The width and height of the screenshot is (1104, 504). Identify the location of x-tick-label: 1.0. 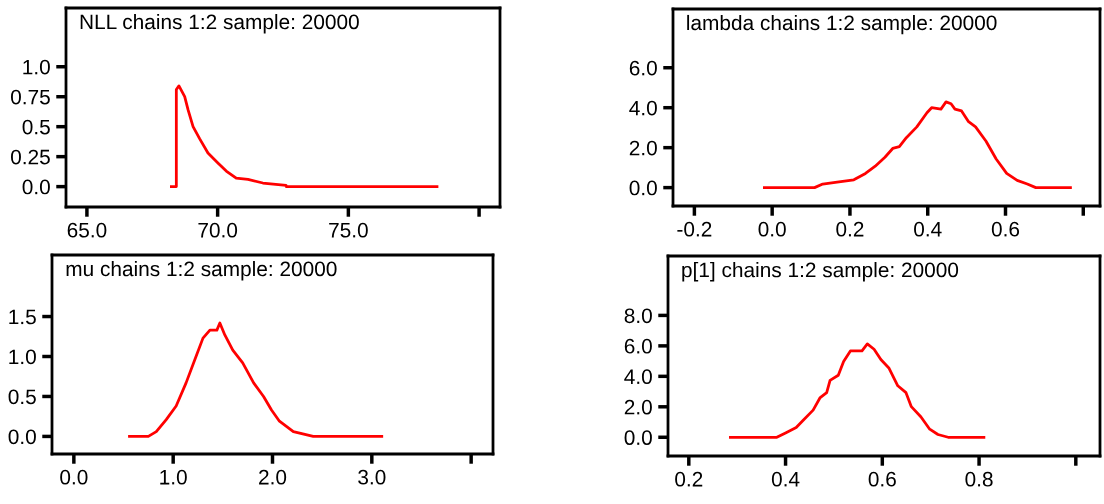
(173, 477).